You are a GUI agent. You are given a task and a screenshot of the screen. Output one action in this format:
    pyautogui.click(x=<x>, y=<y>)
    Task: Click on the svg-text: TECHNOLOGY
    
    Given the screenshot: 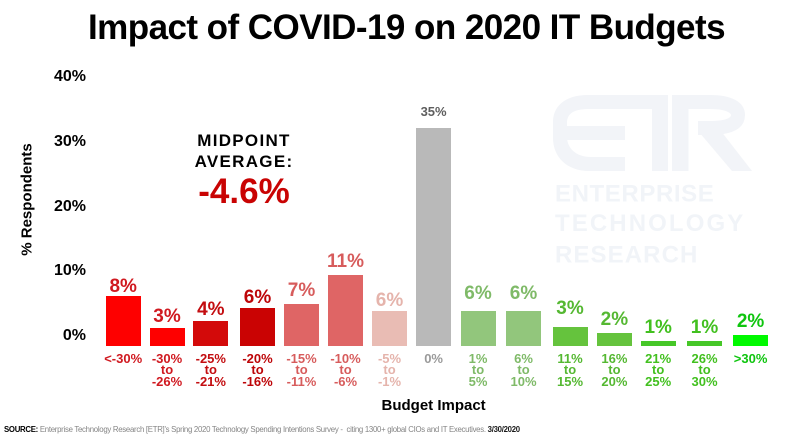 What is the action you would take?
    pyautogui.click(x=650, y=223)
    